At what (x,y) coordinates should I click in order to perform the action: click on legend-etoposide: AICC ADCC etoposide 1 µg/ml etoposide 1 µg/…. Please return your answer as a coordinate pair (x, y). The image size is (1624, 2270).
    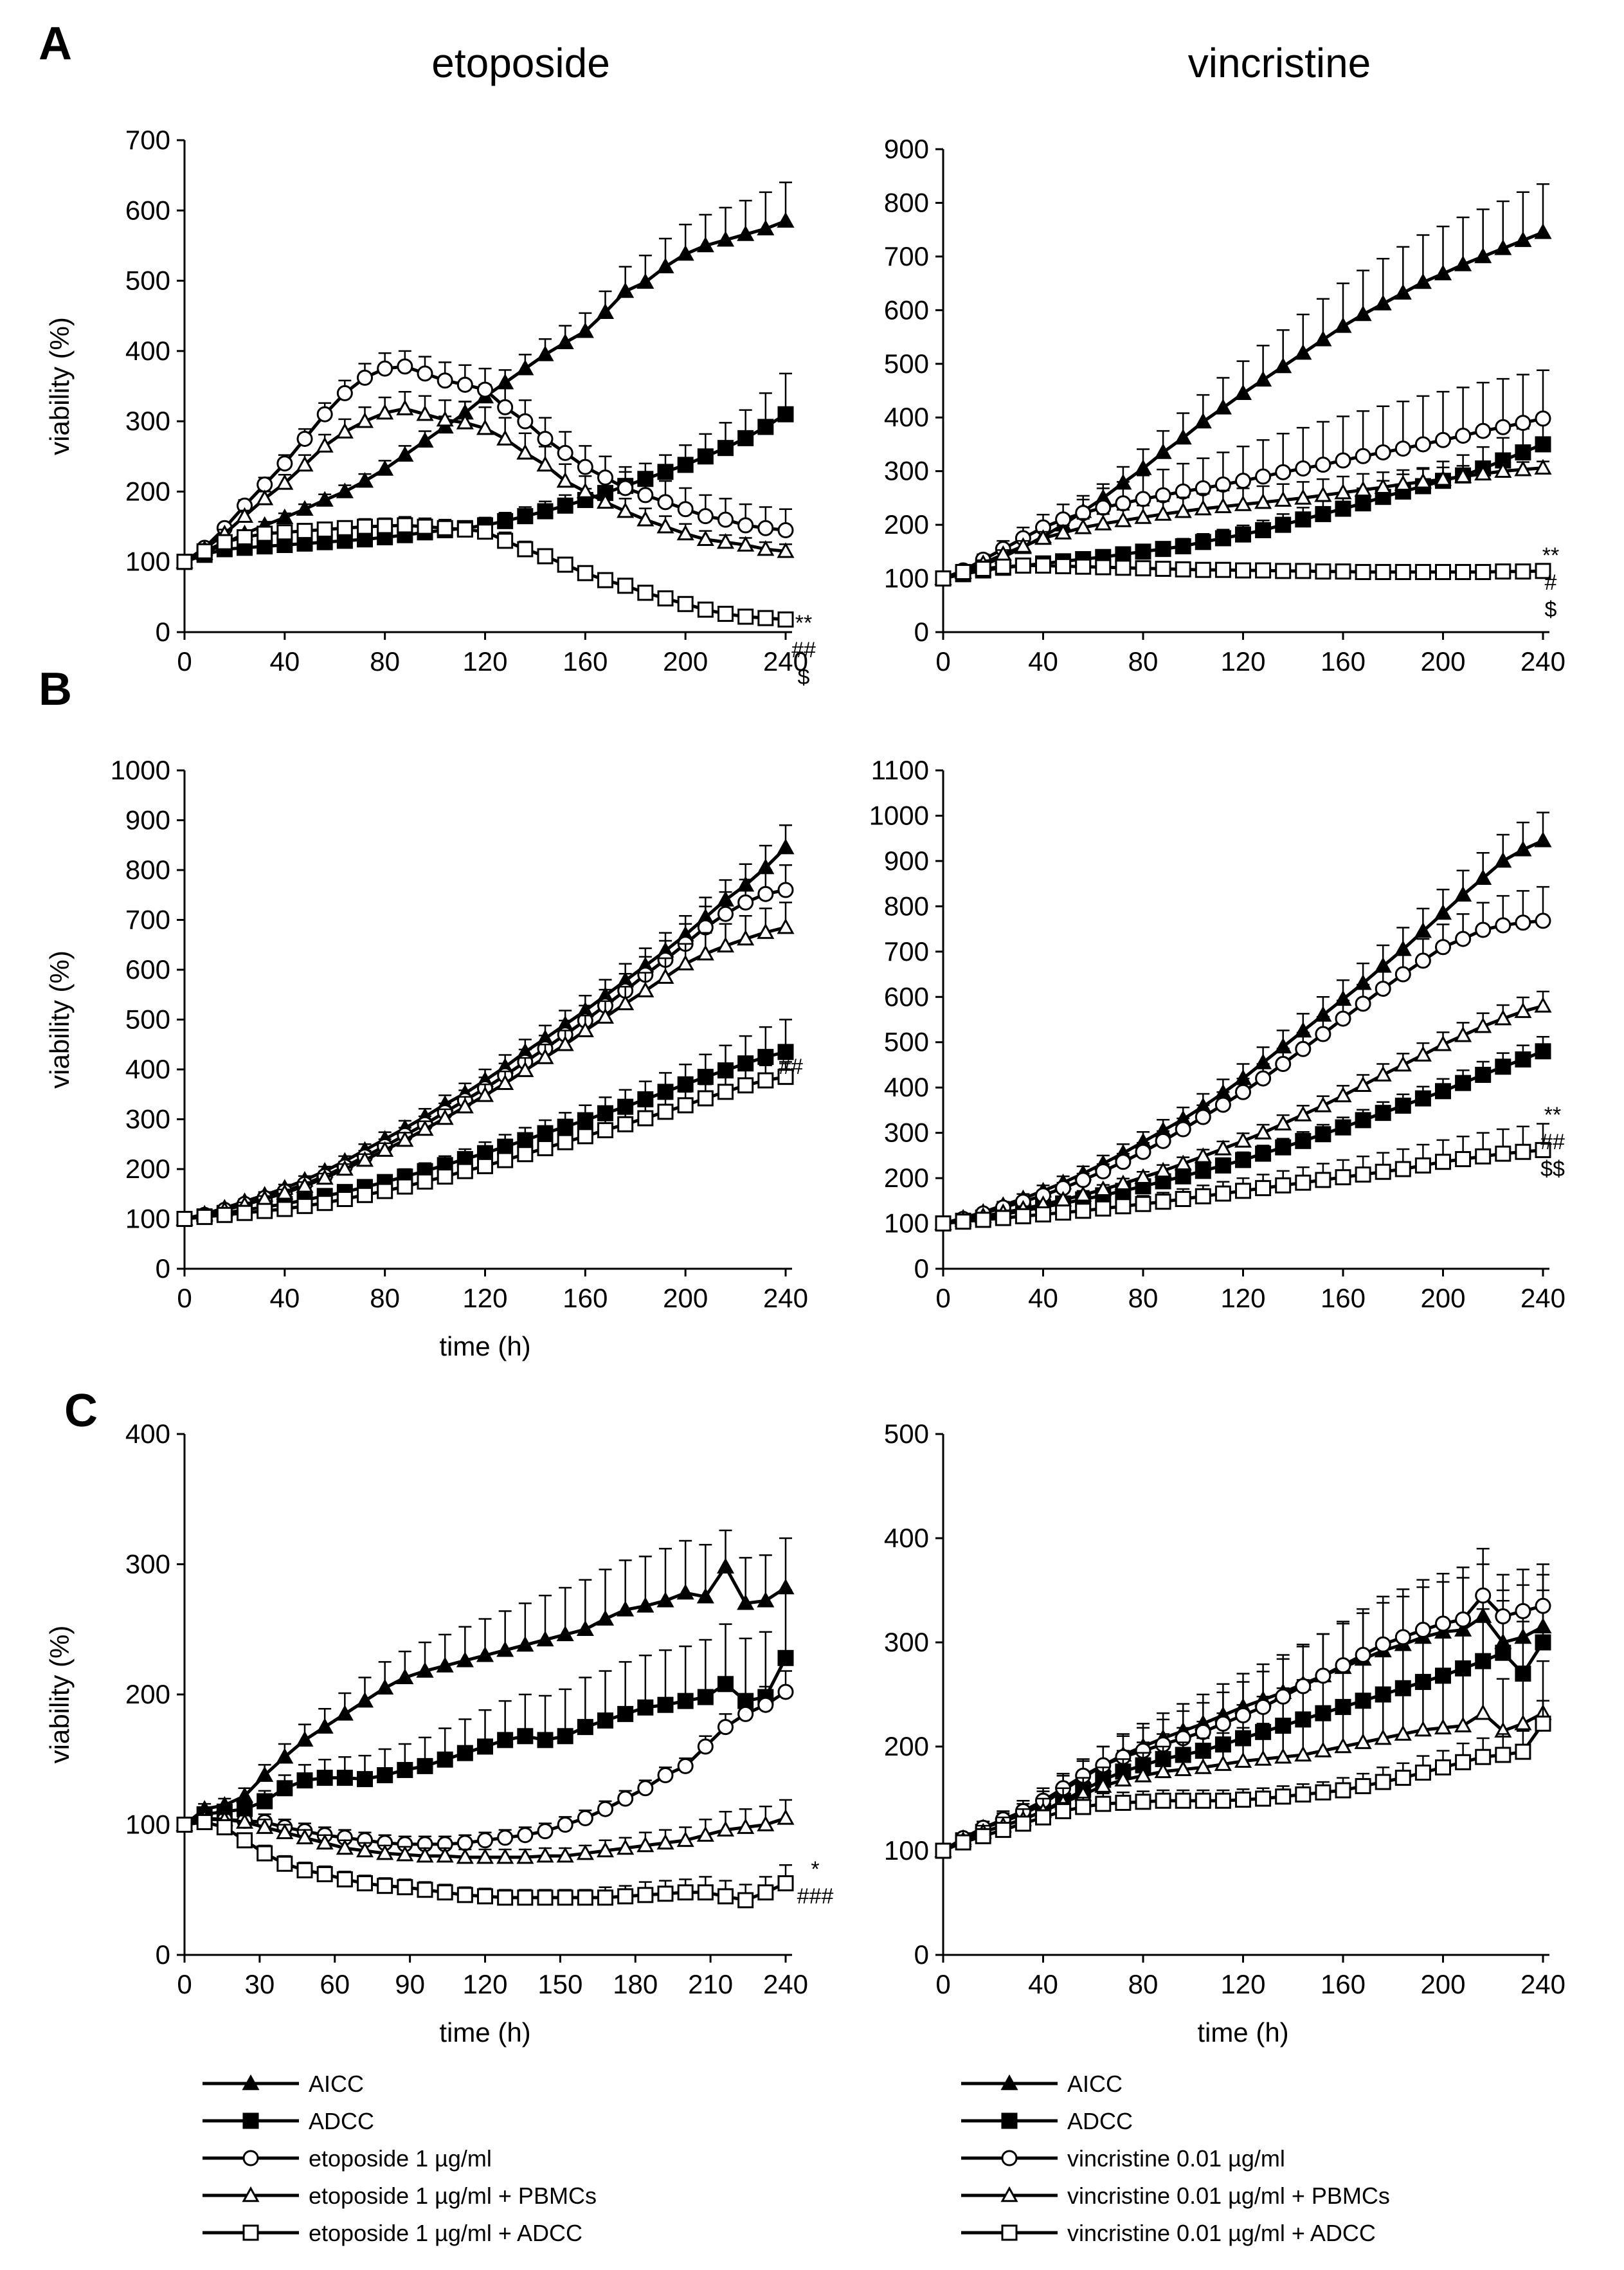
    Looking at the image, I should click on (400, 2159).